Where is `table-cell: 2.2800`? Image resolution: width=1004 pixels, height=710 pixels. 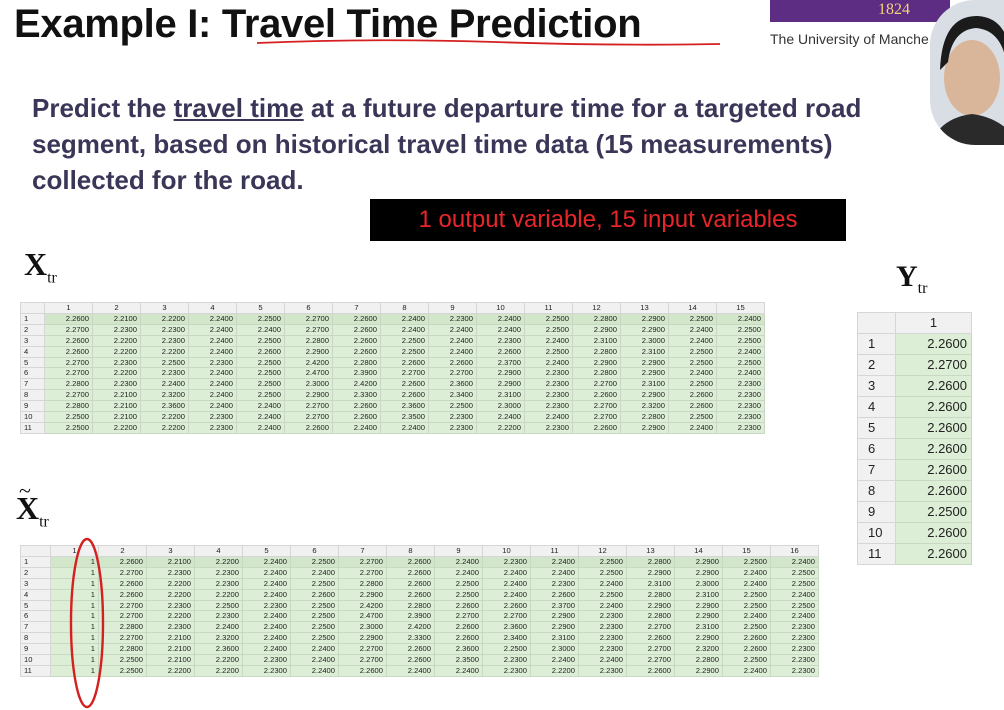 table-cell: 2.2800 is located at coordinates (650, 561).